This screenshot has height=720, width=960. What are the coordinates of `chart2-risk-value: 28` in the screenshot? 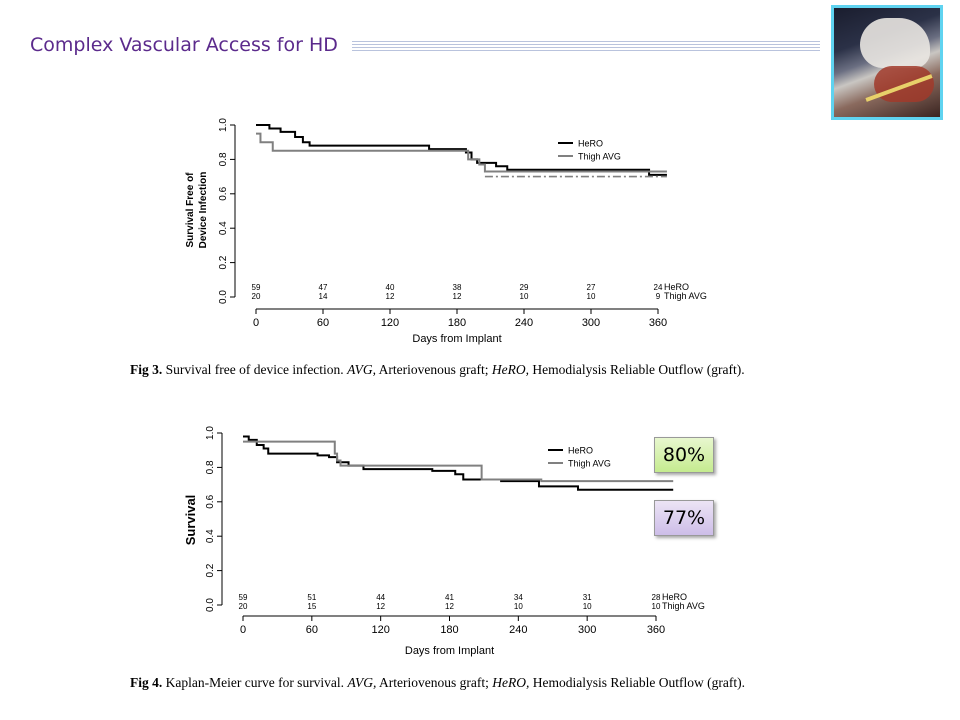 It's located at (656, 597).